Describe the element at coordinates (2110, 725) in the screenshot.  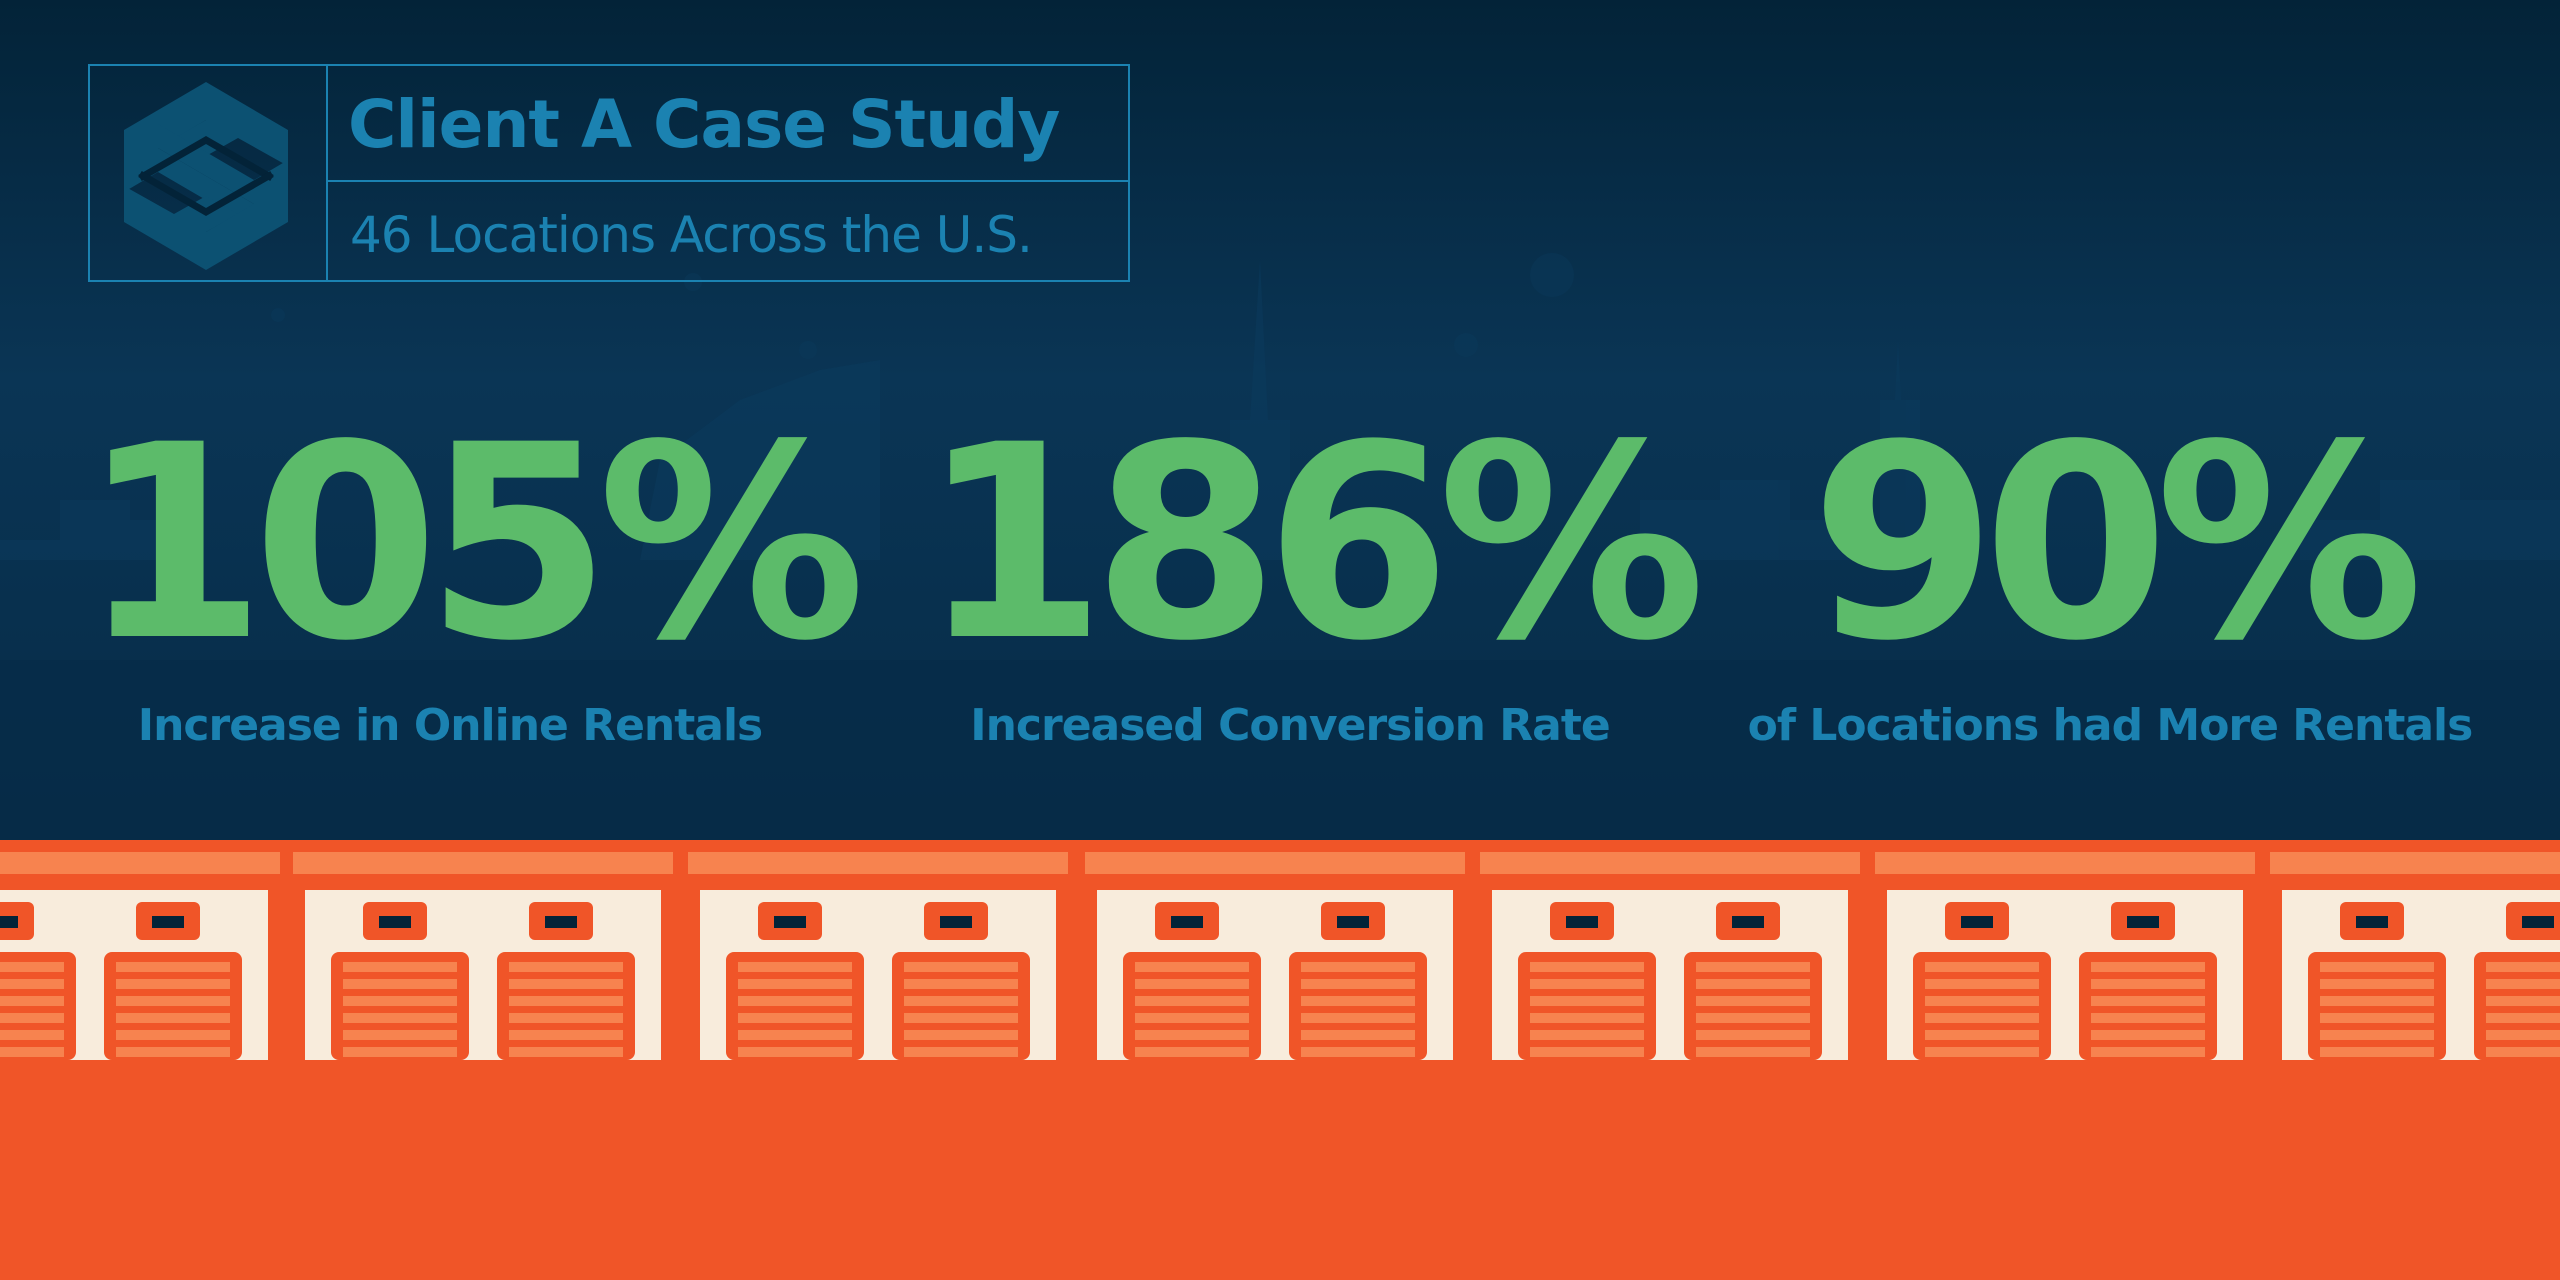
I see `stat-label: of Locations had More Rentals` at that location.